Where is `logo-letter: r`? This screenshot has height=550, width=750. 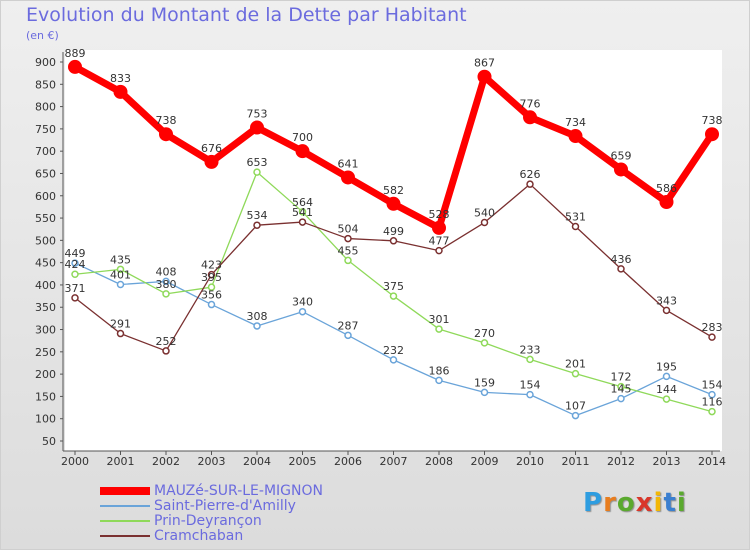
logo-letter: r is located at coordinates (610, 503).